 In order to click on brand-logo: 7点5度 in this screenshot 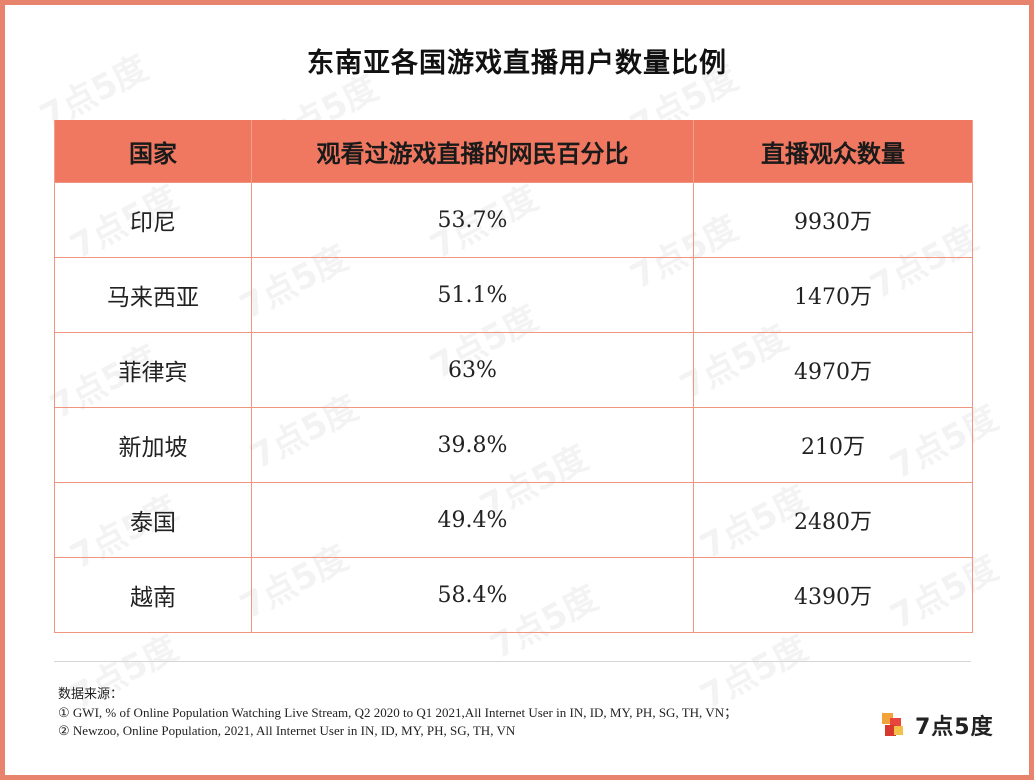, I will do `click(937, 725)`.